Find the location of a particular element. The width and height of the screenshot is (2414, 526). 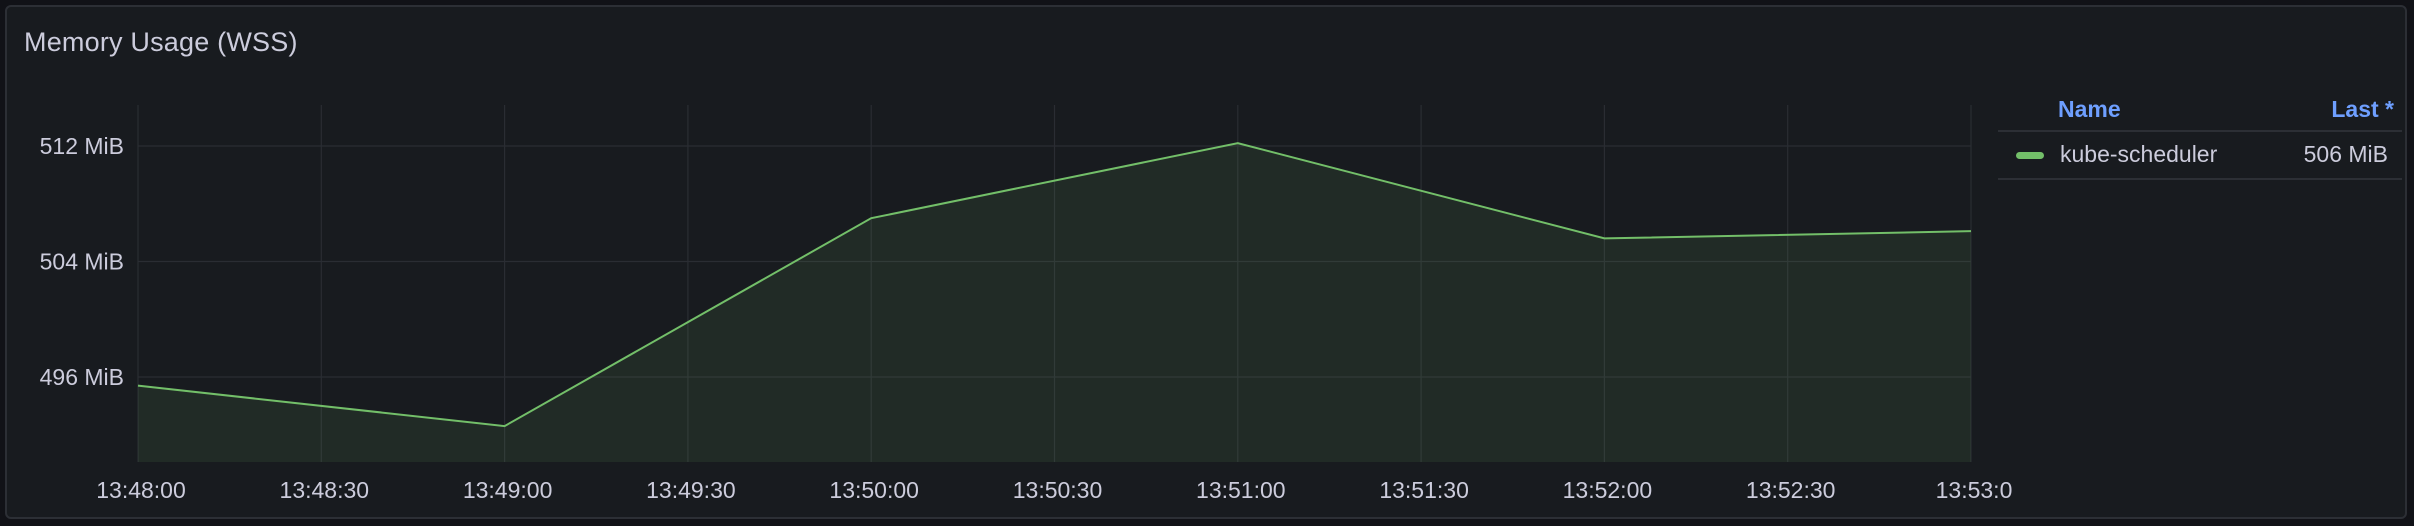

x-tick-label: 13:52:30 is located at coordinates (1791, 490).